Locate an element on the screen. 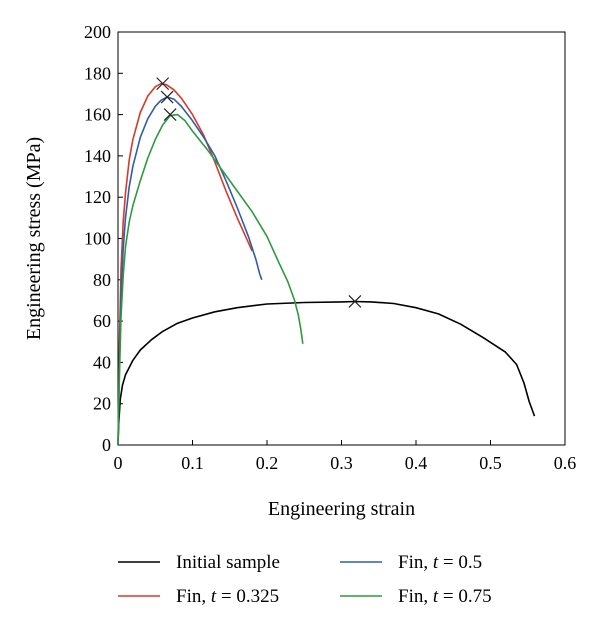 The image size is (600, 632). y-axis-label: Engineering stress (MPa) is located at coordinates (34, 238).